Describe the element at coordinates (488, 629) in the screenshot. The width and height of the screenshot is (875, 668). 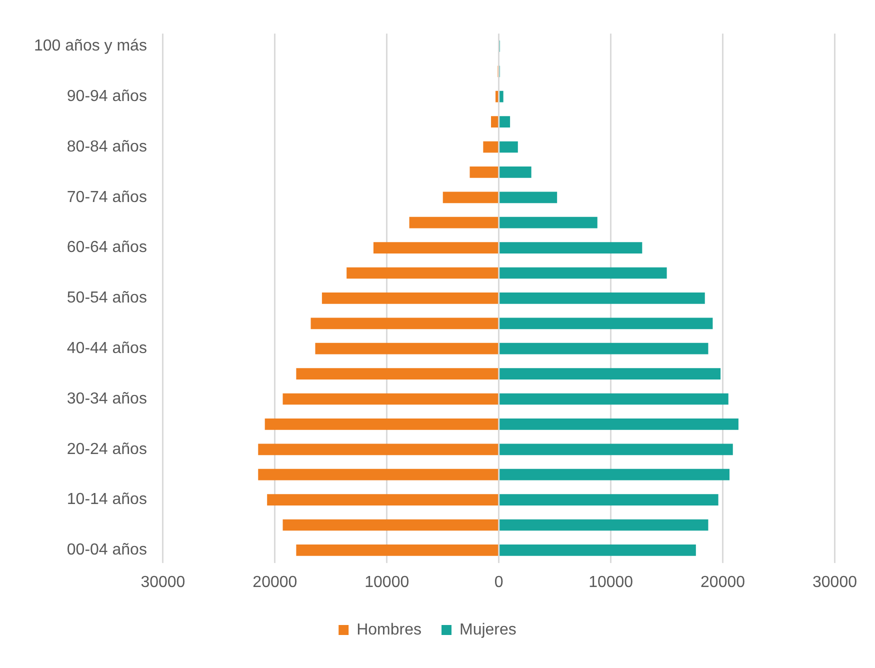
I see `legend-label: Mujeres` at that location.